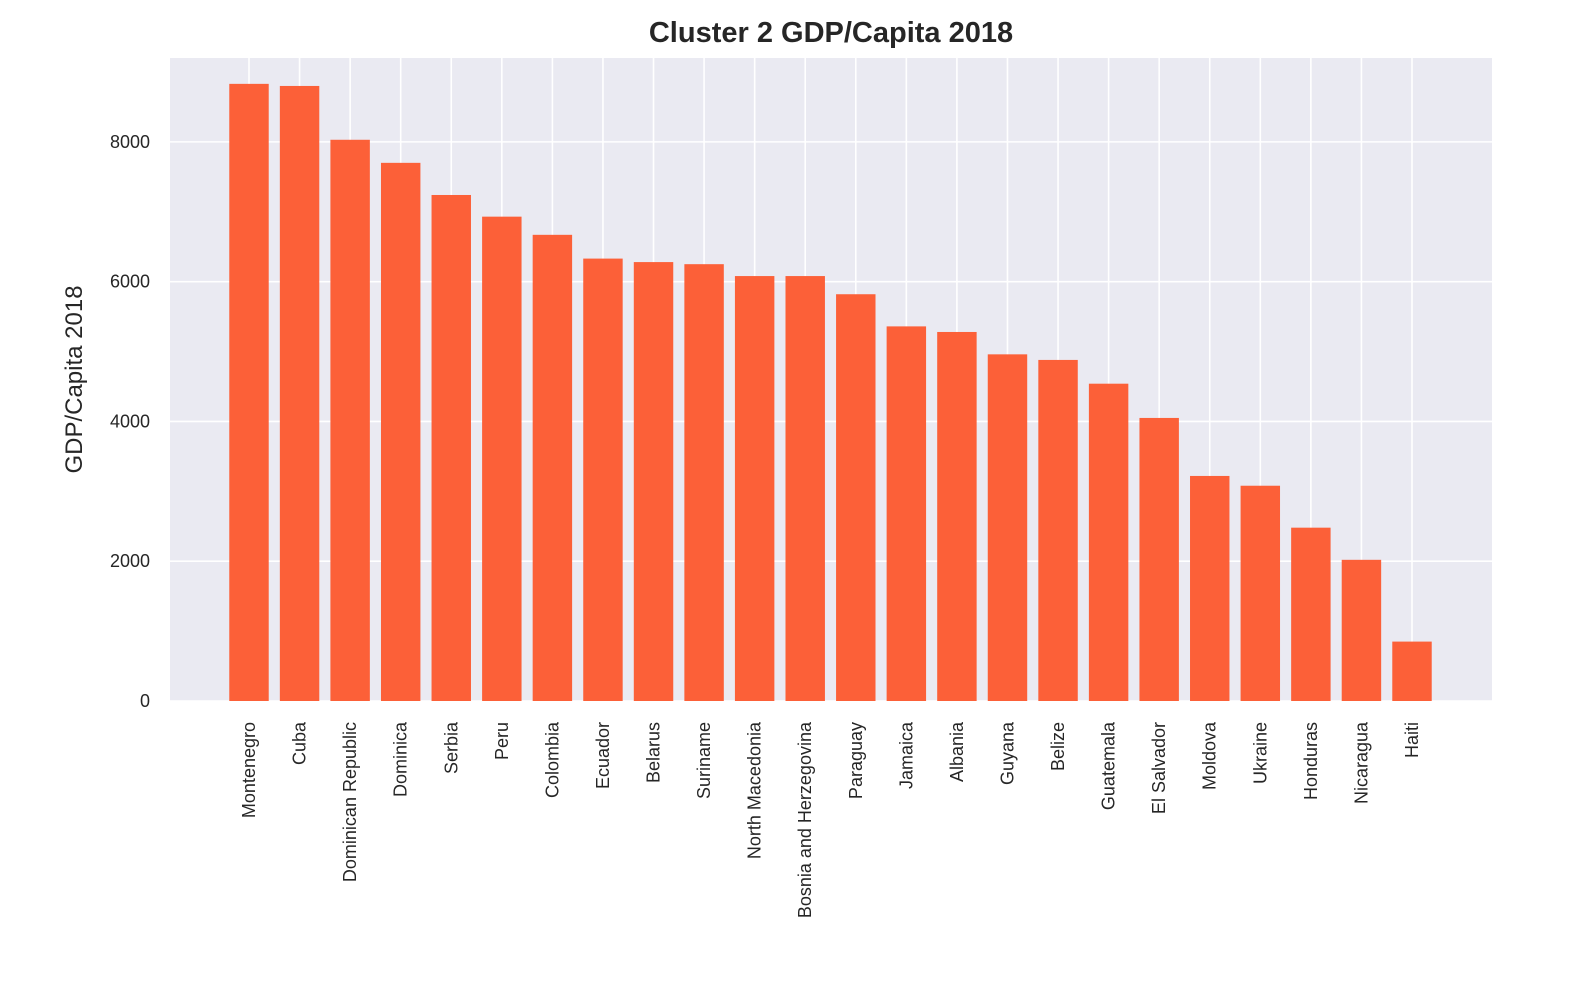  Describe the element at coordinates (249, 392) in the screenshot. I see `bar-montenegro` at that location.